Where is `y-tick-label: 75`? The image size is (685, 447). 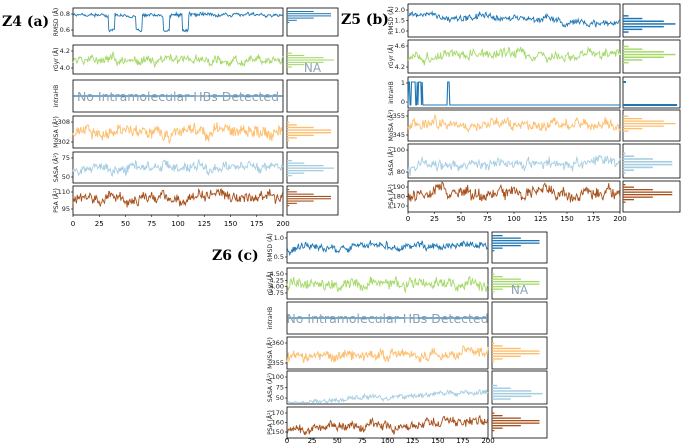
y-tick-label: 75 is located at coordinates (66, 158).